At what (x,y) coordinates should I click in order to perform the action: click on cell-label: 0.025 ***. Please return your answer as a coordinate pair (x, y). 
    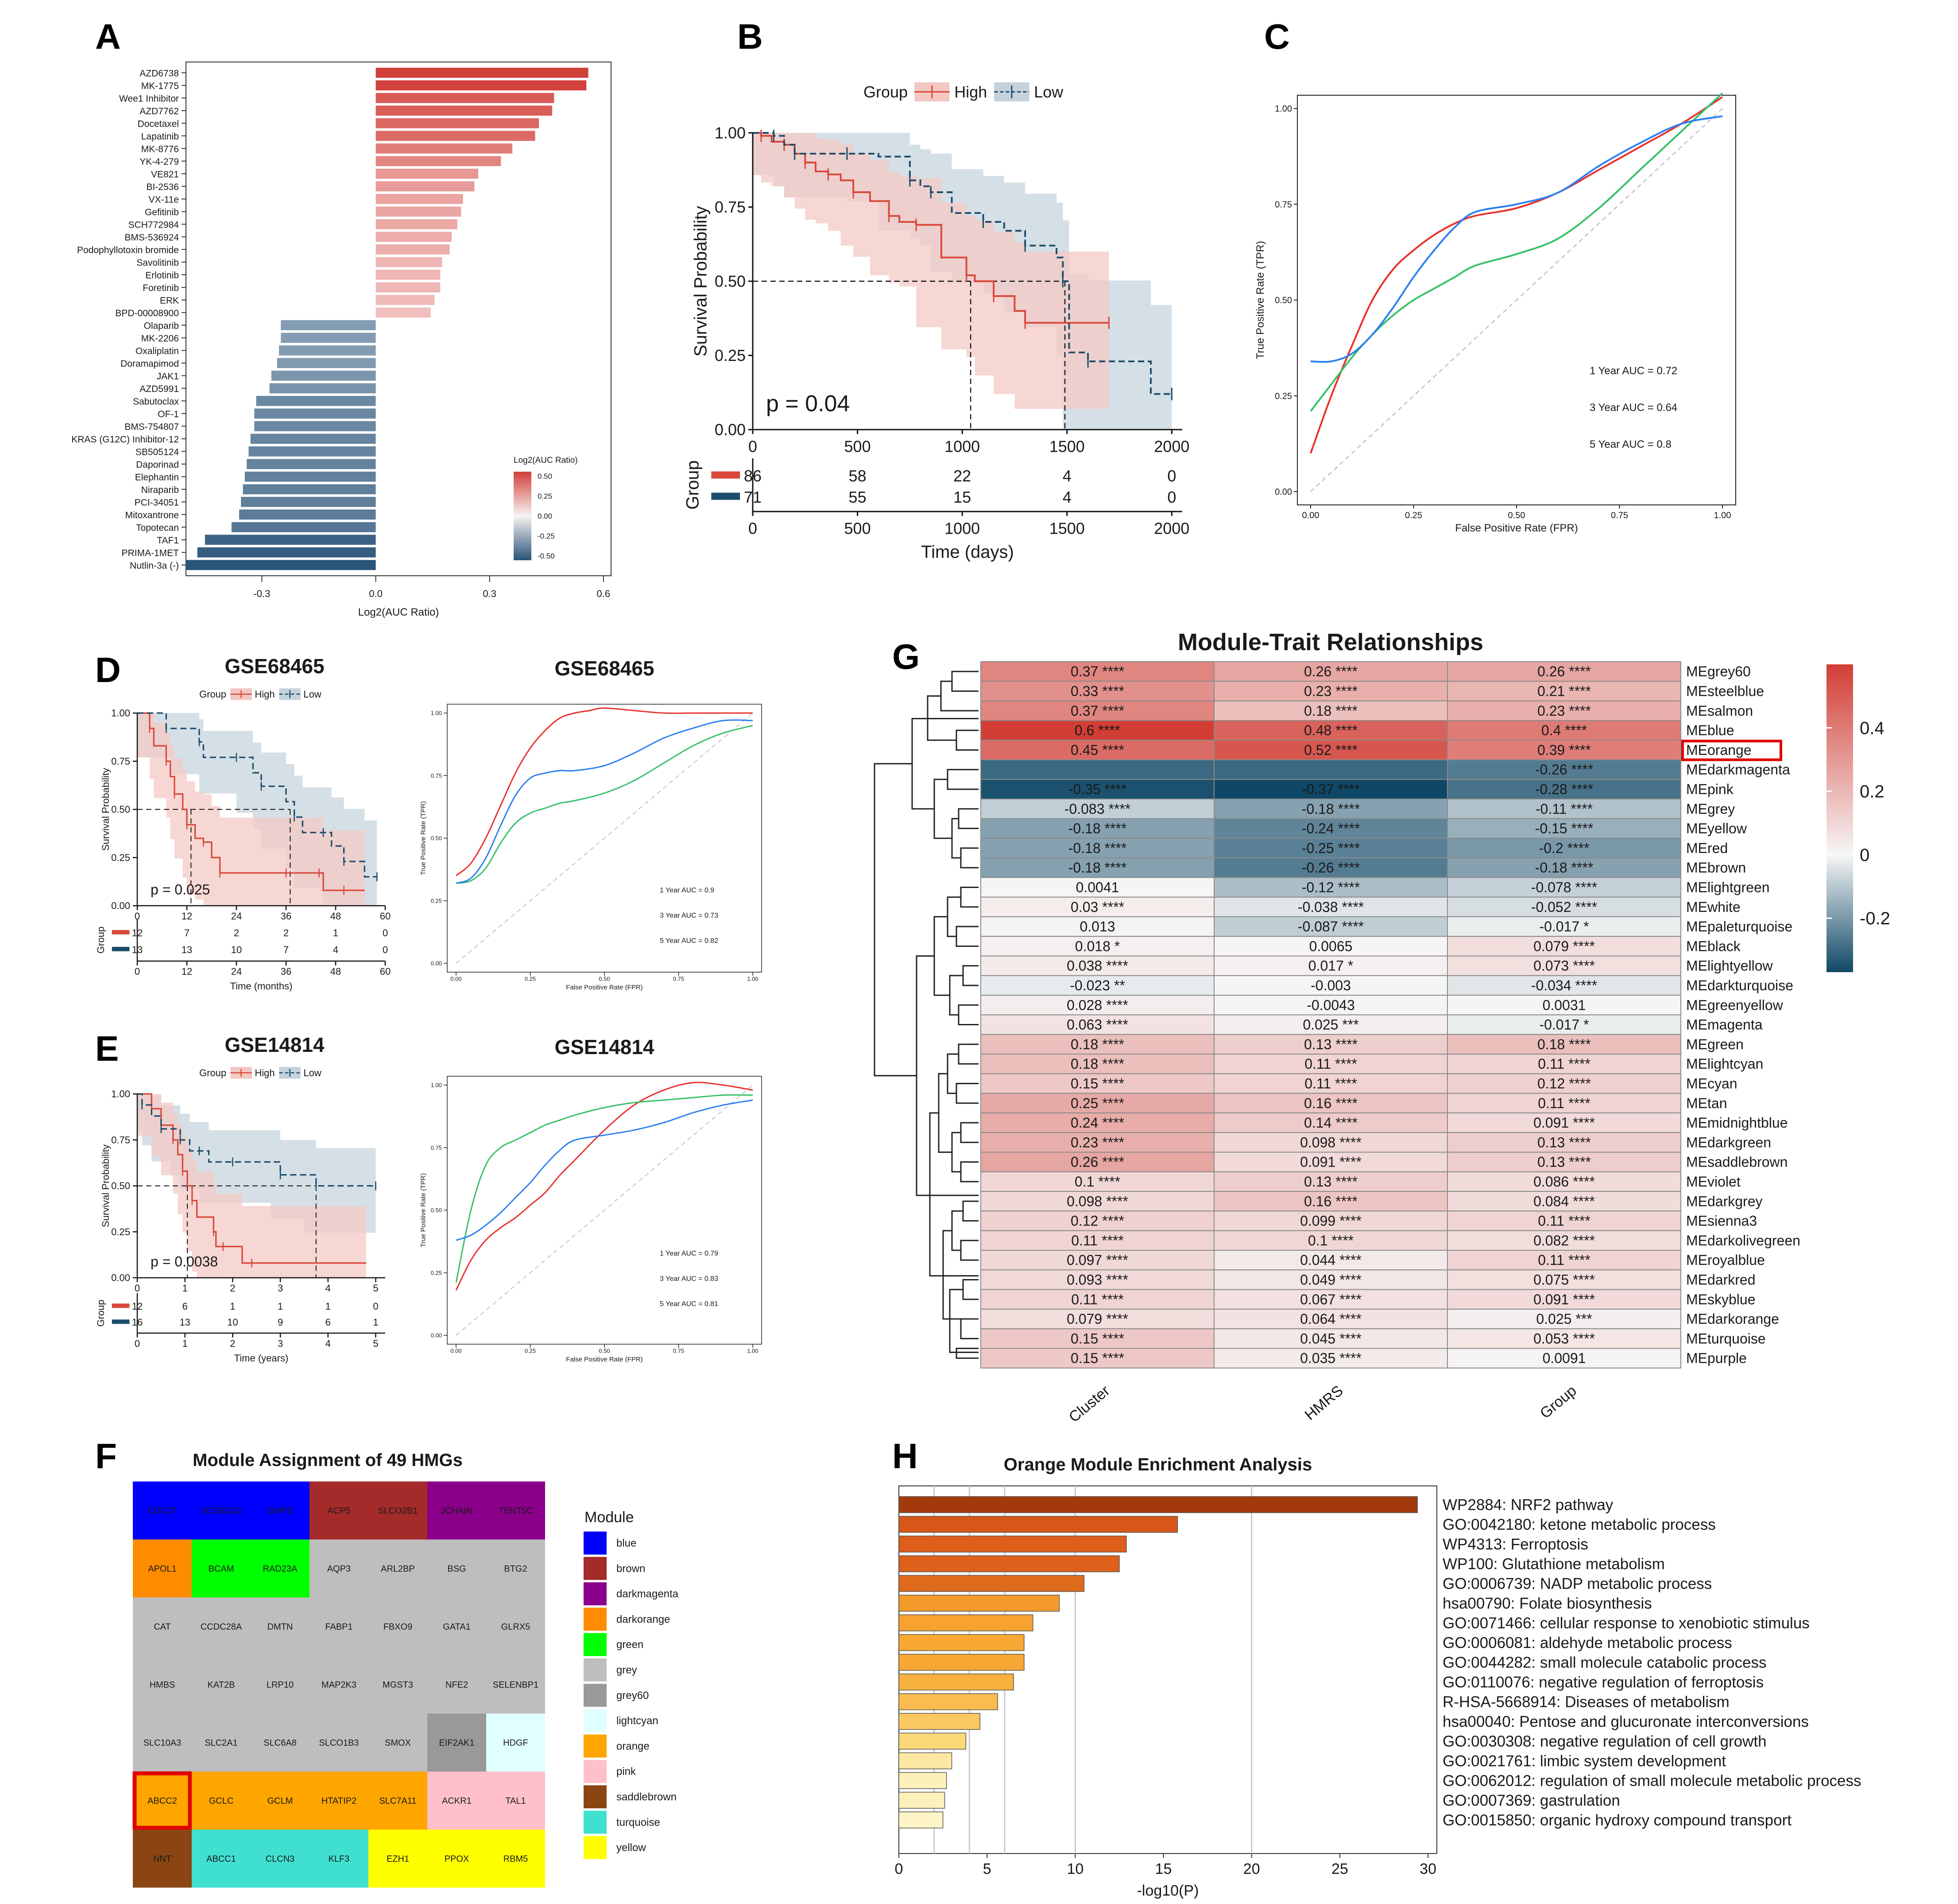
    Looking at the image, I should click on (1330, 1025).